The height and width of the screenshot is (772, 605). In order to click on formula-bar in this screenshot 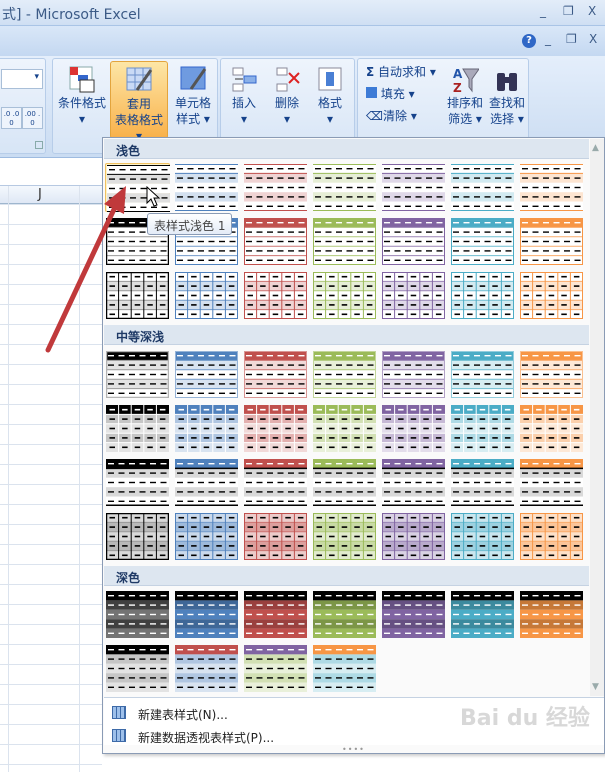, I will do `click(51, 172)`.